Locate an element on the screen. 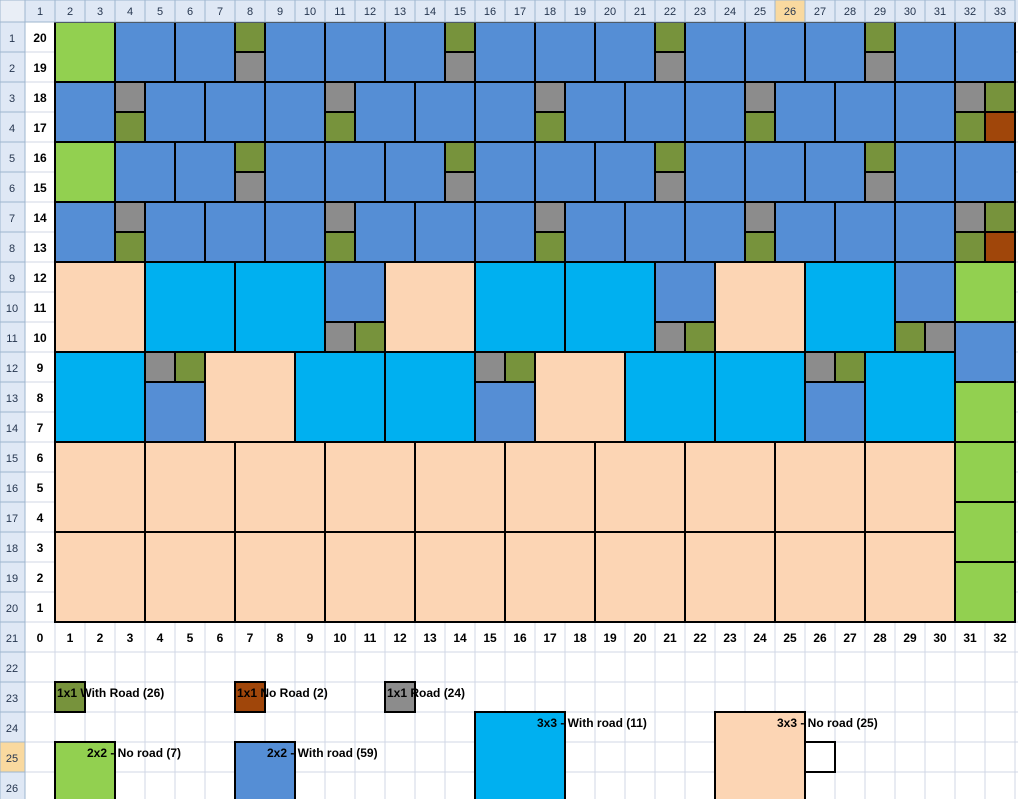  x-axis-label: 13 is located at coordinates (430, 638).